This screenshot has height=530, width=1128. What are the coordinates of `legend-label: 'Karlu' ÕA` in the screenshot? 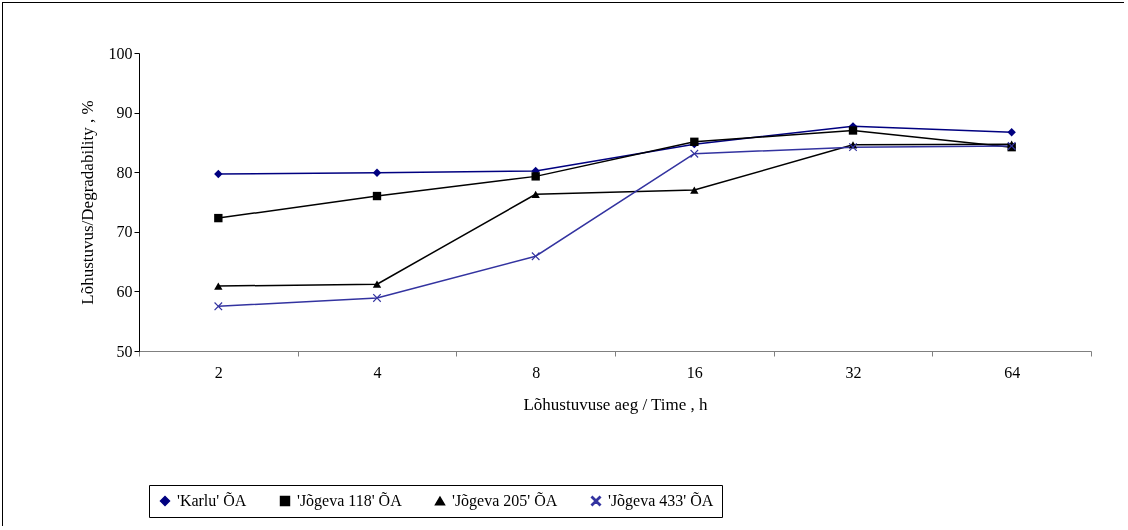 It's located at (212, 500).